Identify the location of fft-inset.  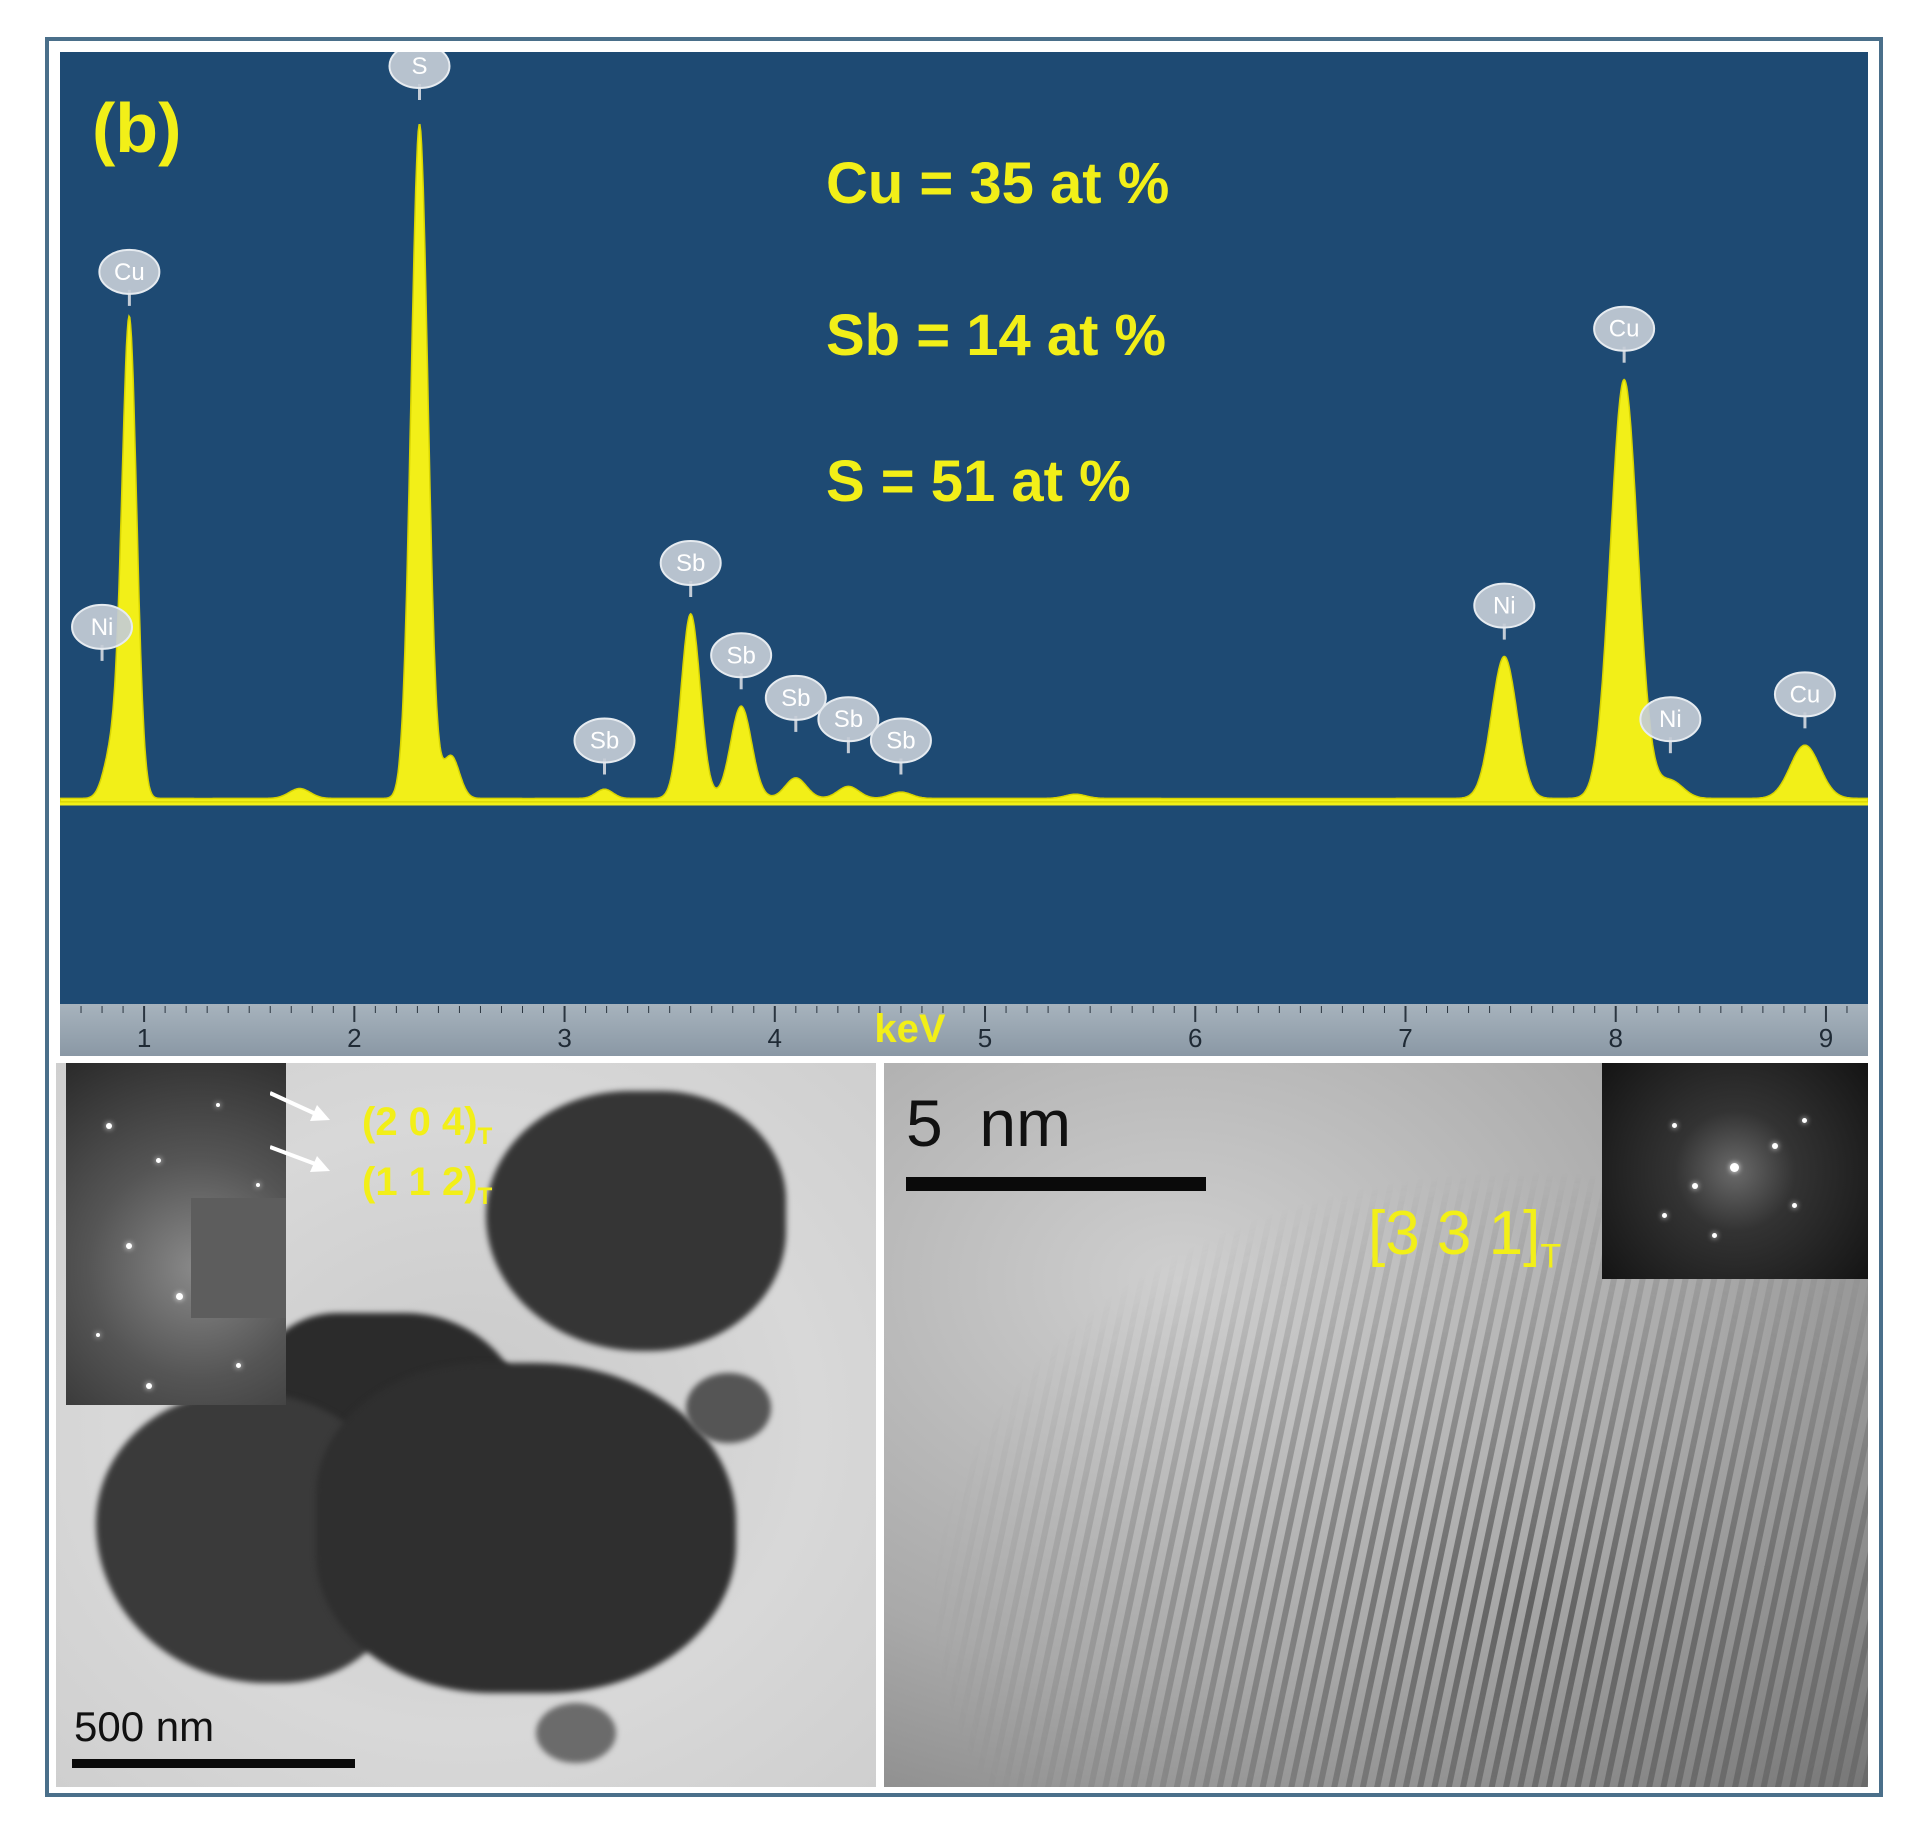
(1735, 1171).